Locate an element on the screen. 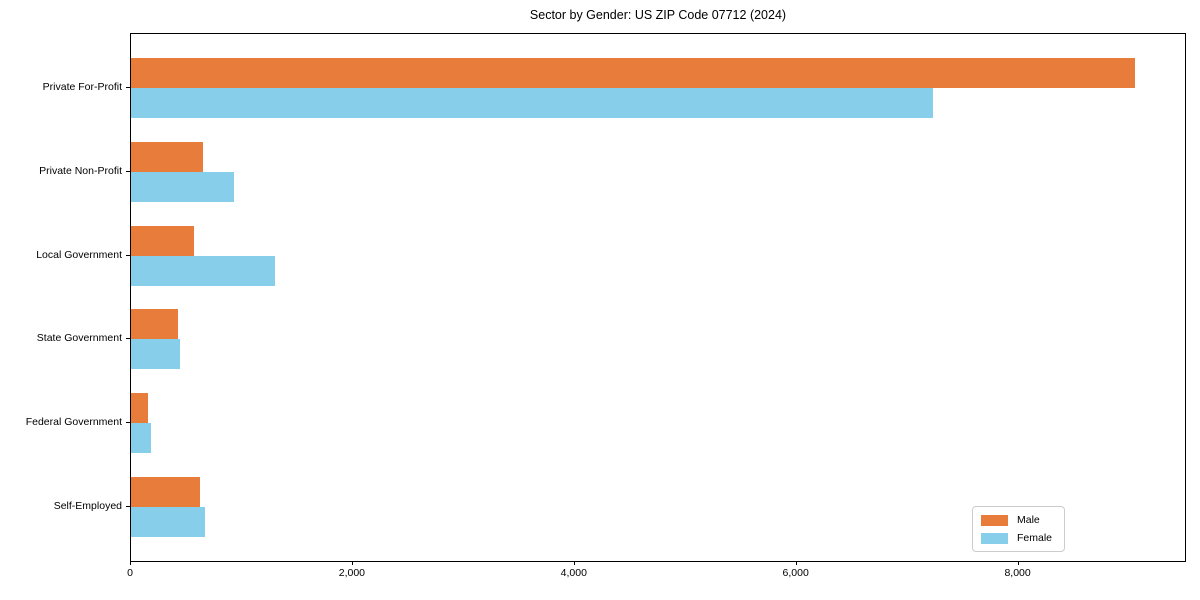  bar-female-self-employed is located at coordinates (168, 521).